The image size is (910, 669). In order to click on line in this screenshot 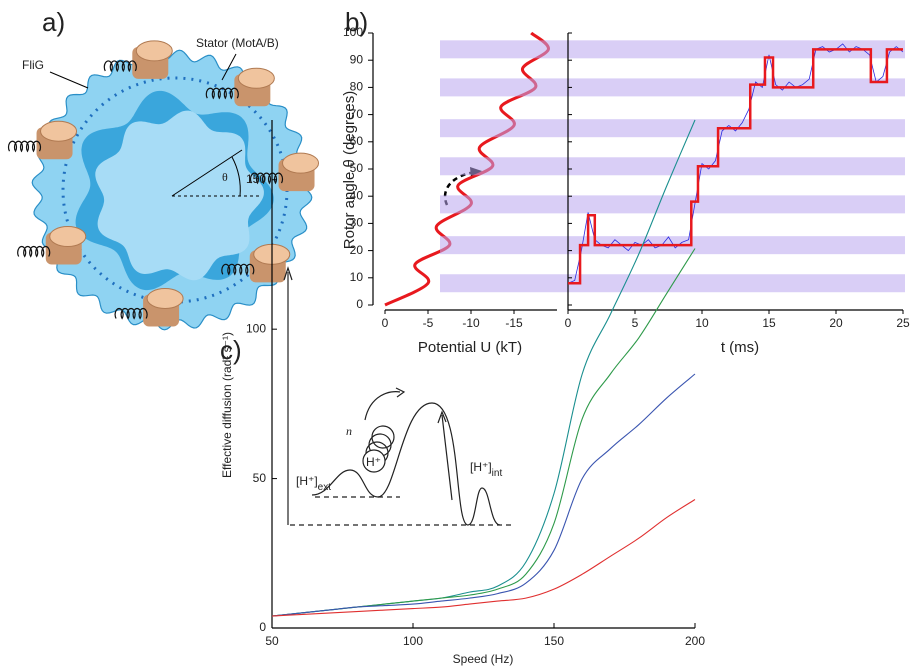, I will do `click(483, 558)`.